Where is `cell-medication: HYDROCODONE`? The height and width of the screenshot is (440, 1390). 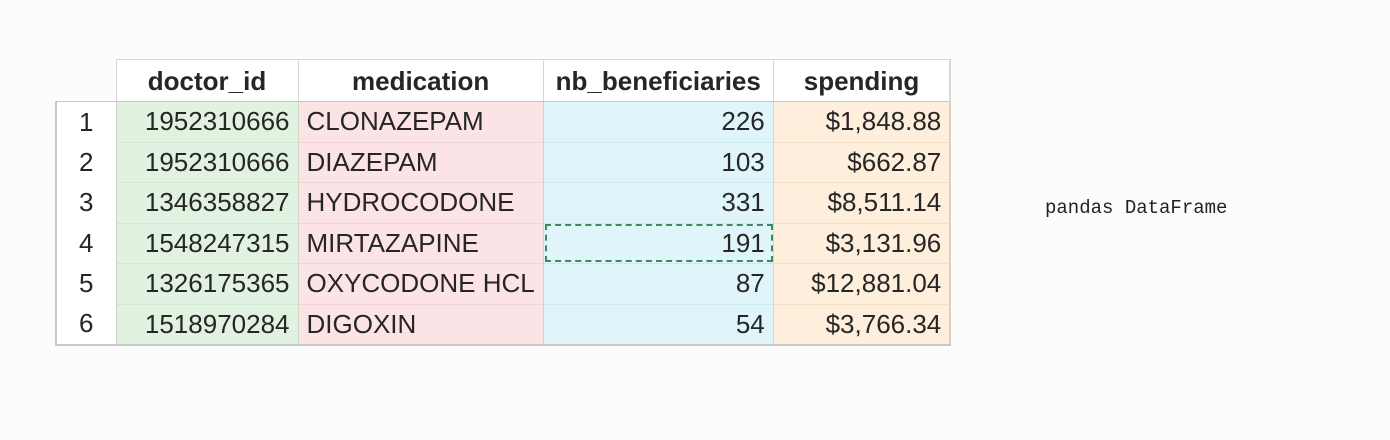 cell-medication: HYDROCODONE is located at coordinates (421, 203).